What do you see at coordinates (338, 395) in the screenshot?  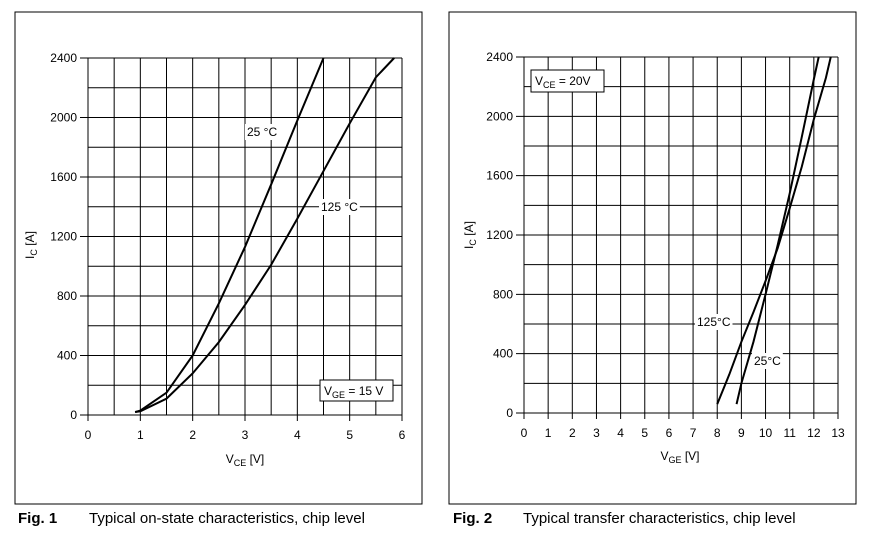 I see `annotation-sub: GE` at bounding box center [338, 395].